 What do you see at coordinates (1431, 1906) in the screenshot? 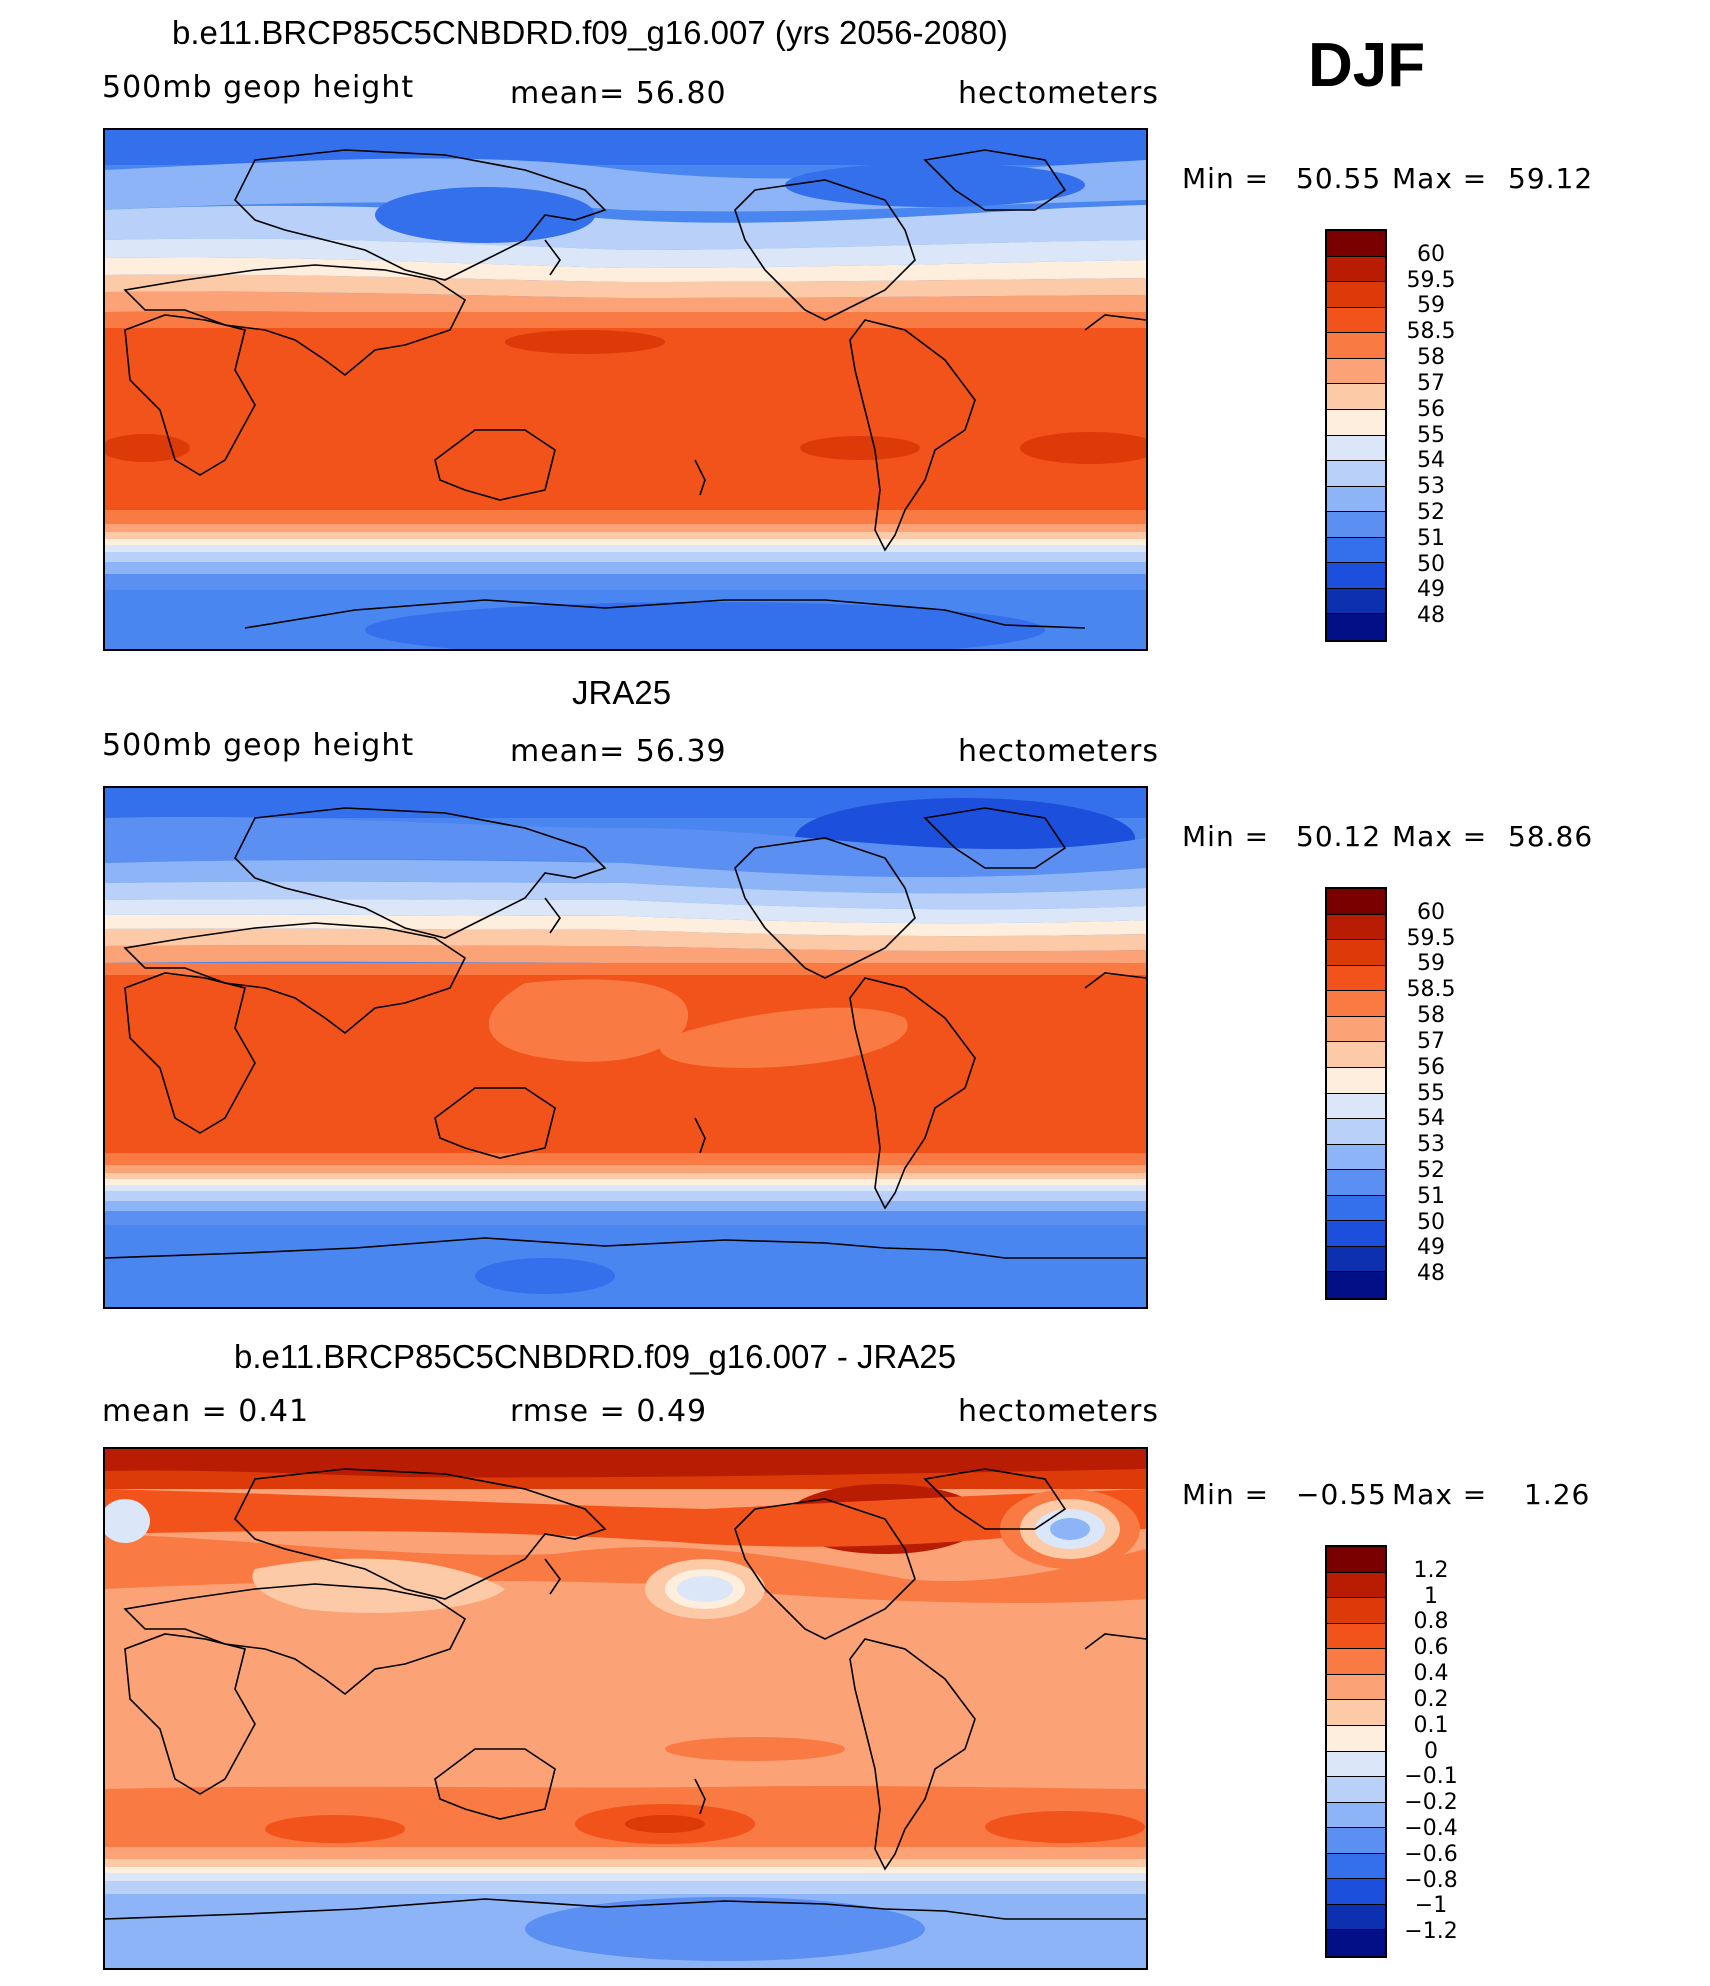
I see `colorbar-tick-label: −1` at bounding box center [1431, 1906].